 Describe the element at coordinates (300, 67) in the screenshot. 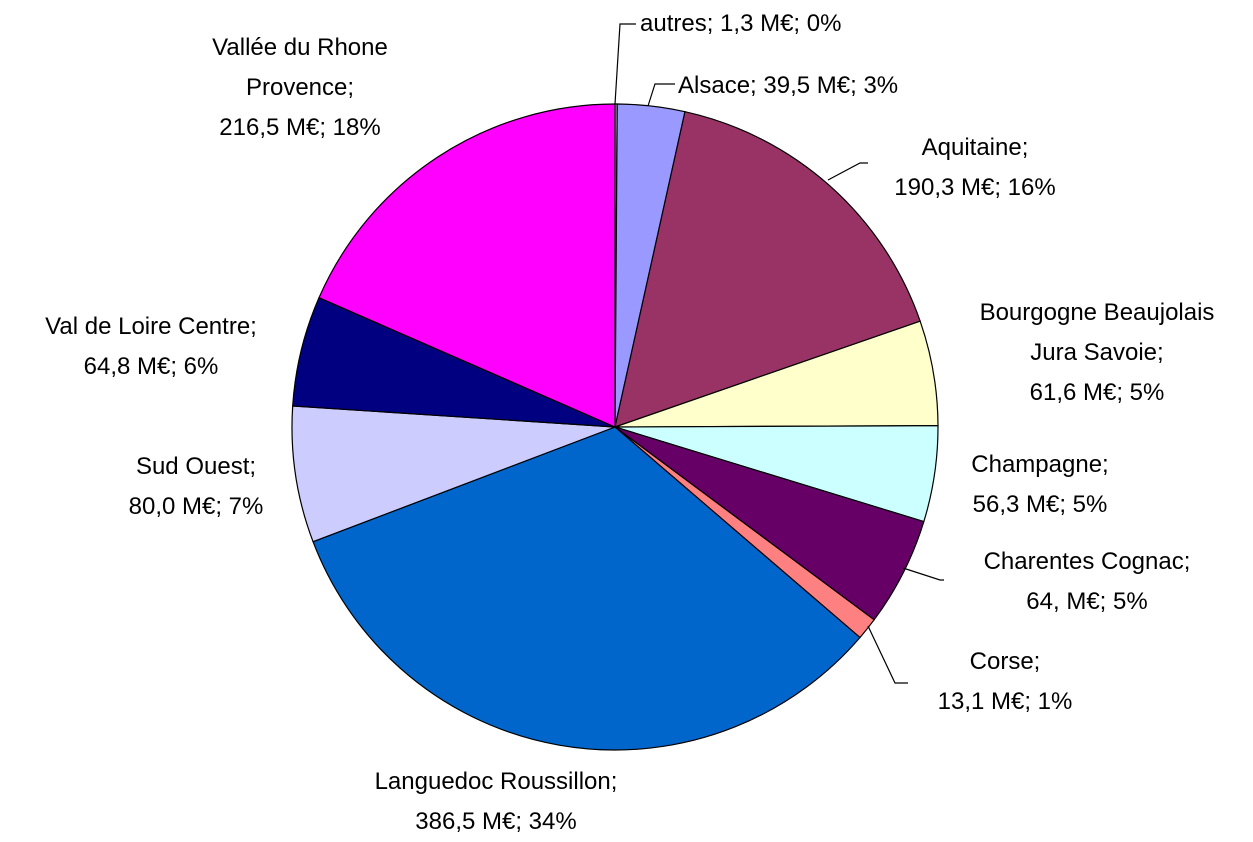

I see `label-category: Vallée du Rhone Provence` at that location.